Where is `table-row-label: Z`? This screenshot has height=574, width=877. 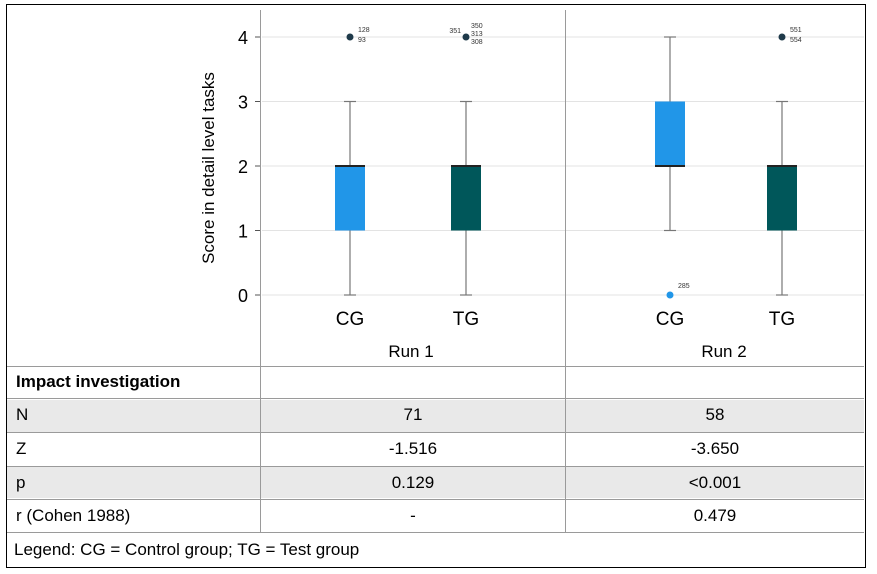
table-row-label: Z is located at coordinates (21, 448).